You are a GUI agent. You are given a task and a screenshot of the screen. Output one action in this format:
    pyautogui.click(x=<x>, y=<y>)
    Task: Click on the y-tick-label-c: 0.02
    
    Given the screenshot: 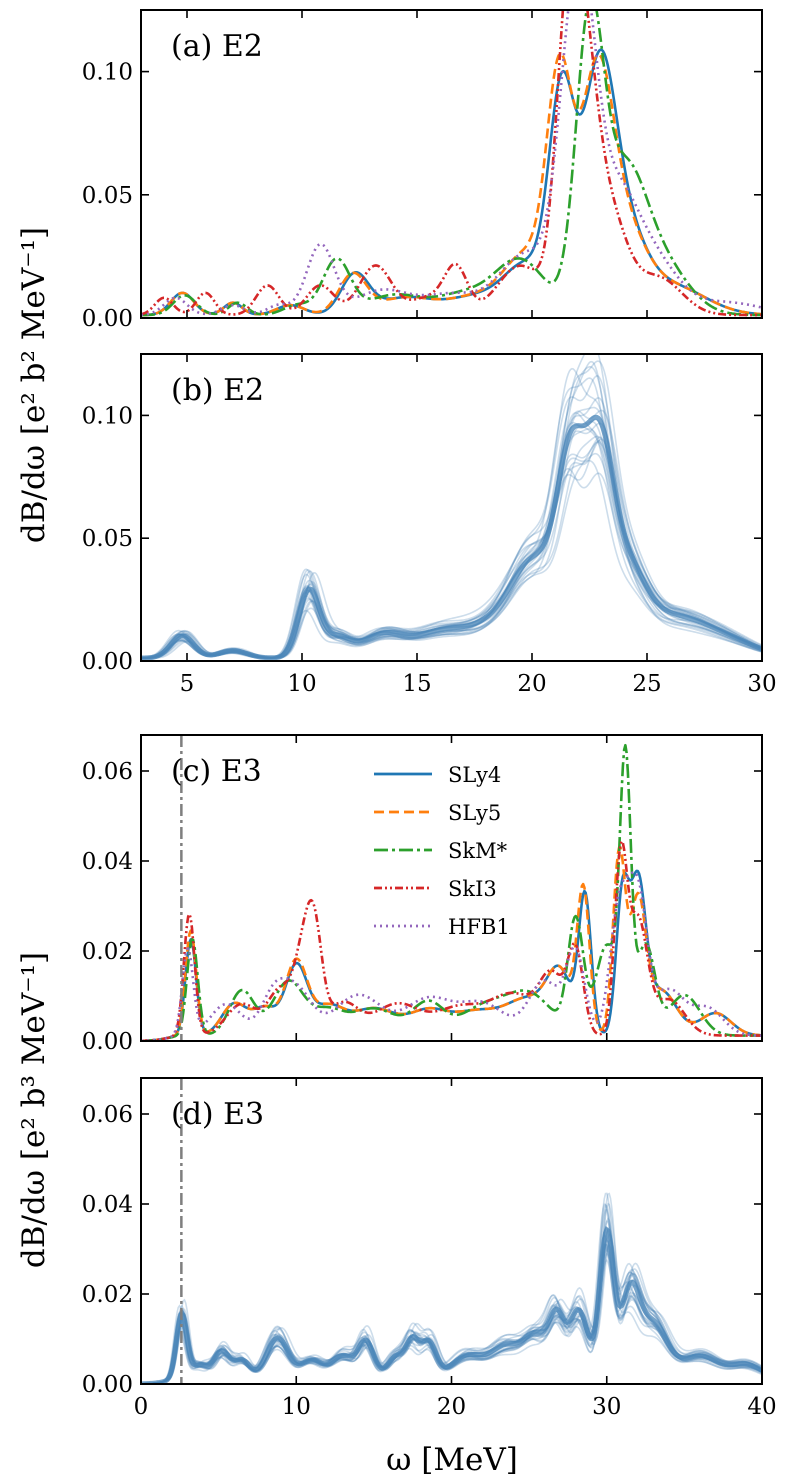 What is the action you would take?
    pyautogui.click(x=107, y=952)
    